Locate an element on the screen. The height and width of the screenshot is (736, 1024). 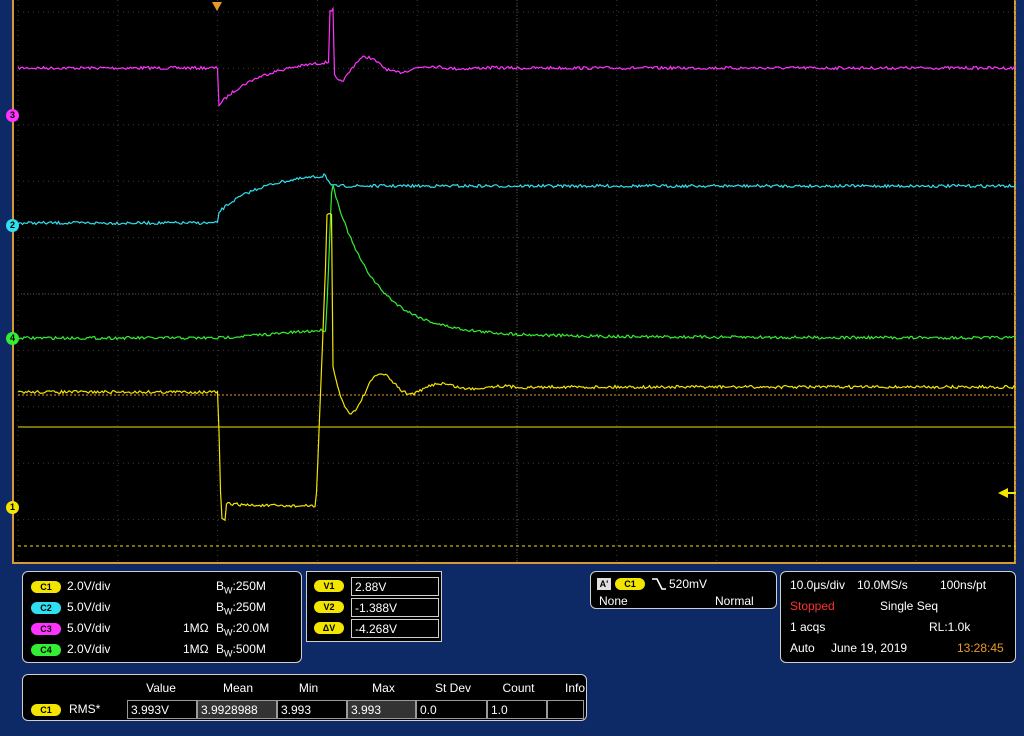
timebase-scale: 10.0μs/div is located at coordinates (817, 585).